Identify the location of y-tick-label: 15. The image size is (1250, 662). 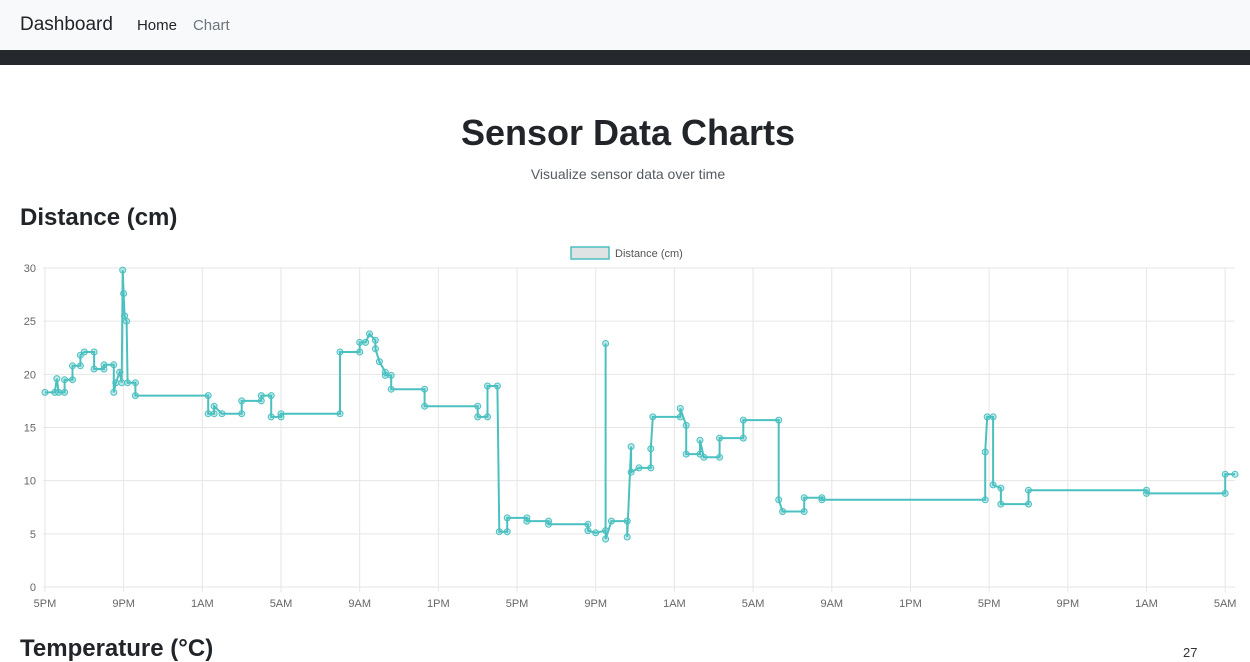
(30, 429).